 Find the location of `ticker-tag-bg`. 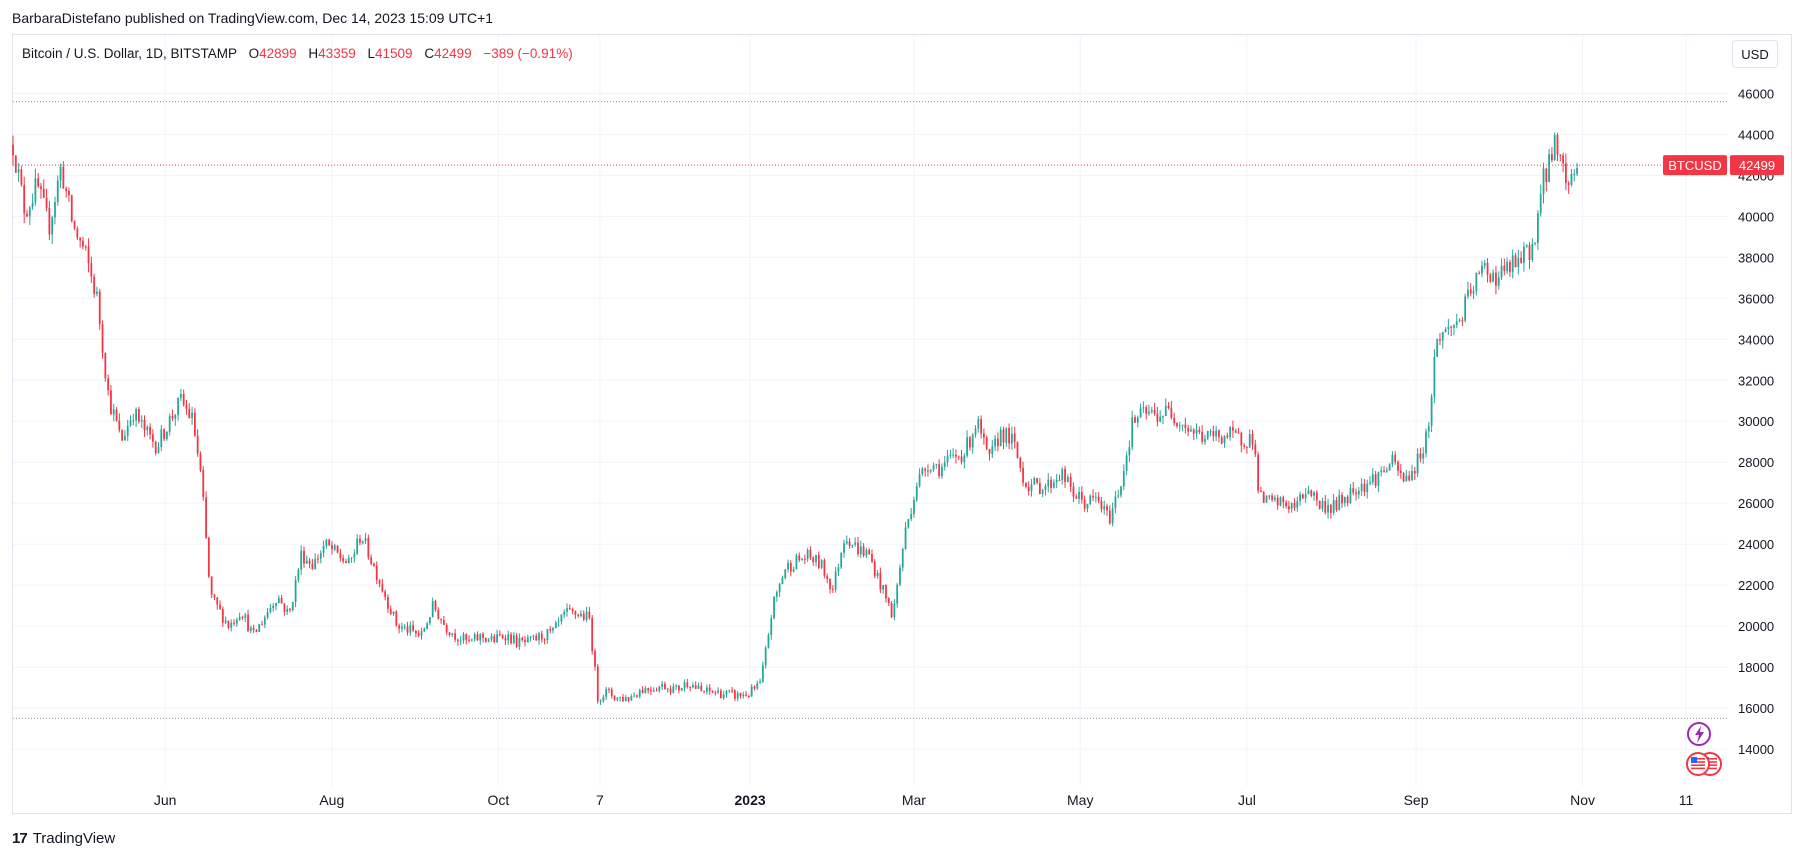

ticker-tag-bg is located at coordinates (1695, 165).